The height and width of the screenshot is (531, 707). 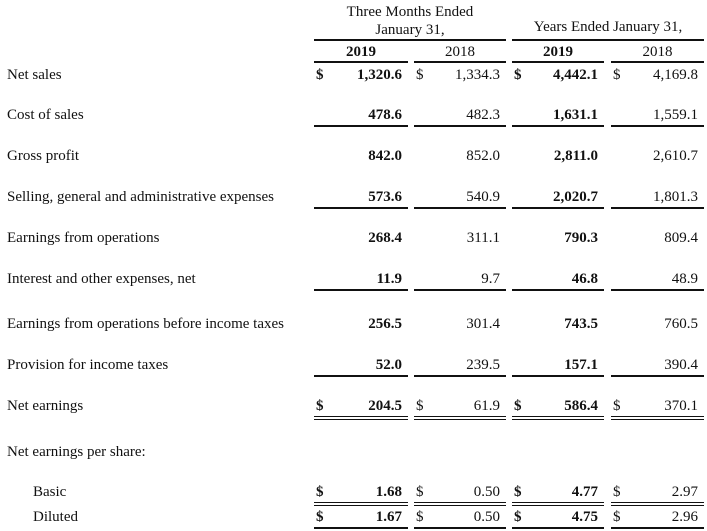 I want to click on cell-value: 482.3, so click(x=483, y=115).